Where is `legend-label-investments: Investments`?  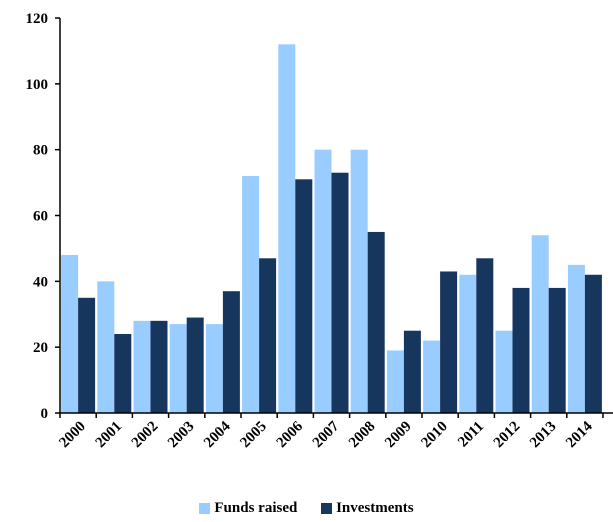 legend-label-investments: Investments is located at coordinates (375, 508).